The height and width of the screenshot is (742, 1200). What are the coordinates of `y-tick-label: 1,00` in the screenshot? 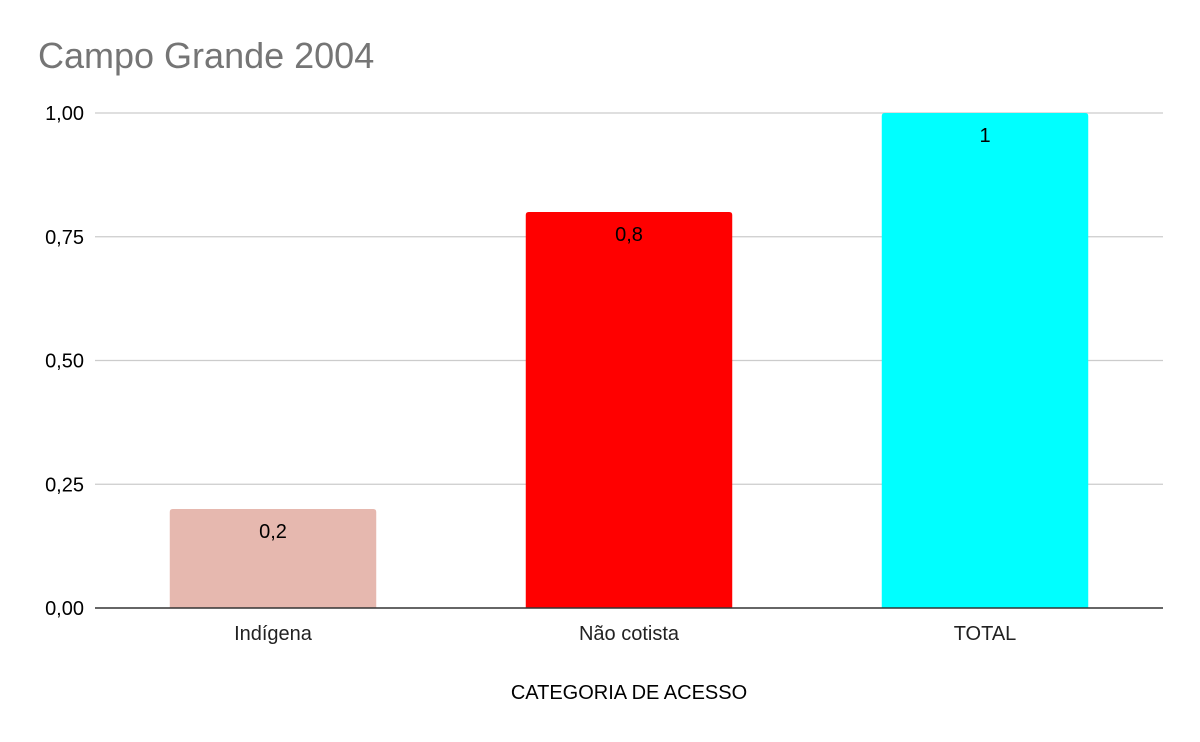 It's located at (64, 114).